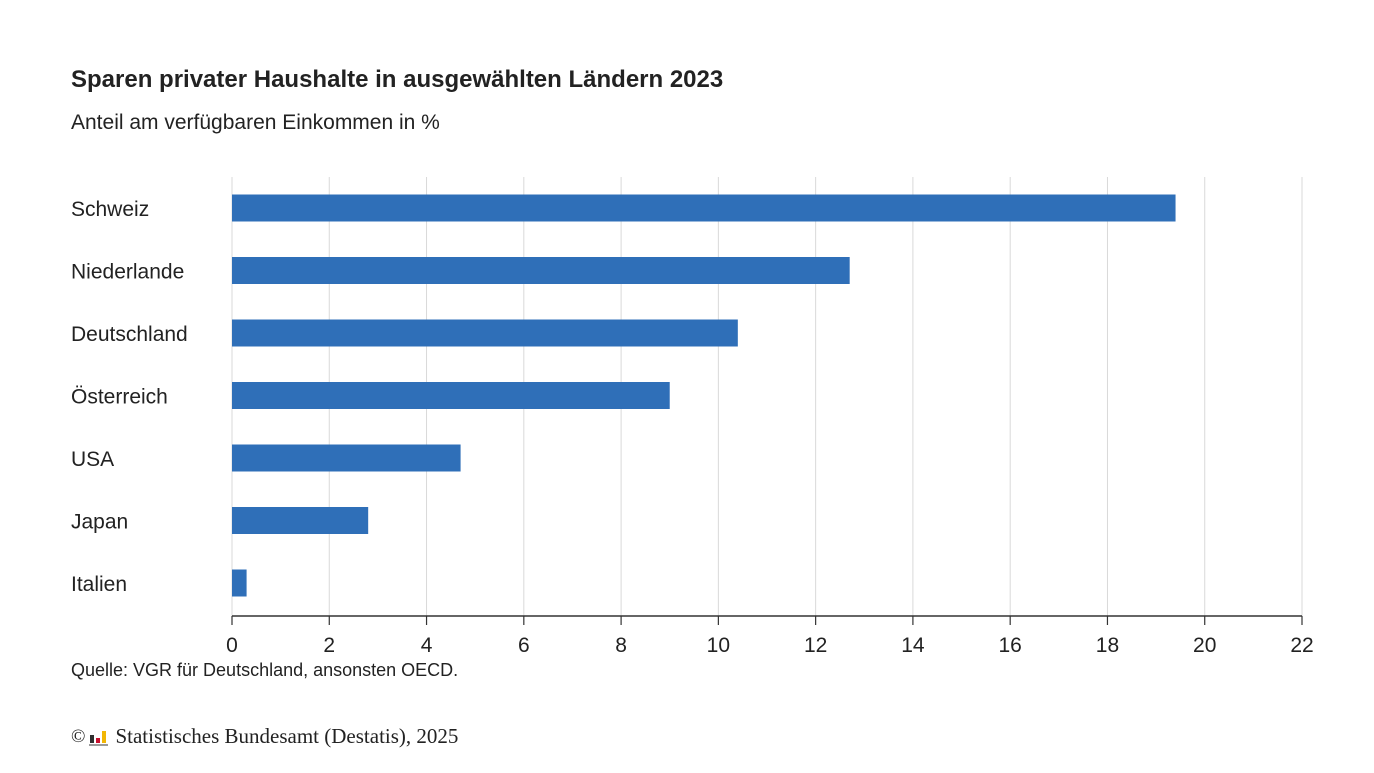 The image size is (1374, 773). I want to click on category-label-3: Österreich, so click(119, 397).